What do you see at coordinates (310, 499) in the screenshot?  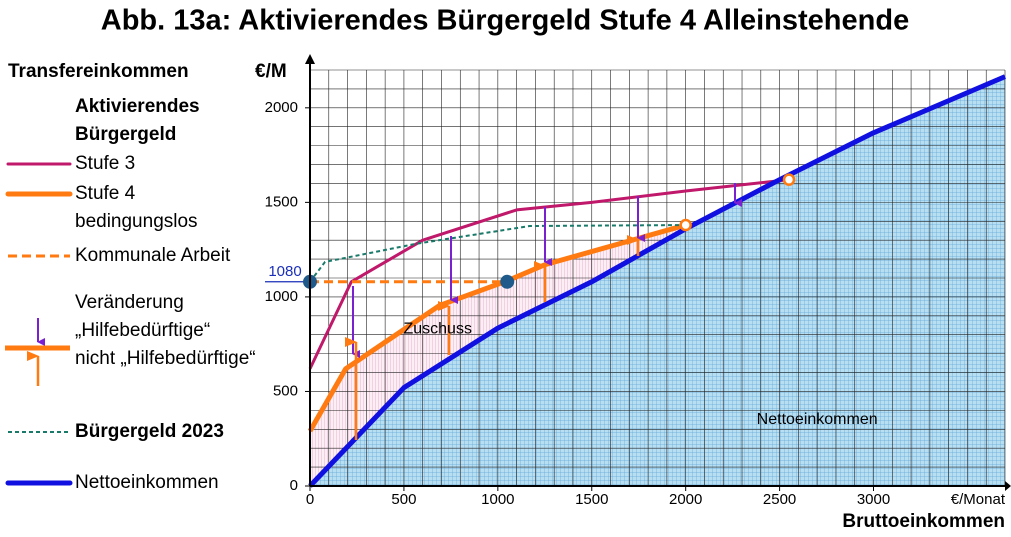 I see `x-tick-label: 0` at bounding box center [310, 499].